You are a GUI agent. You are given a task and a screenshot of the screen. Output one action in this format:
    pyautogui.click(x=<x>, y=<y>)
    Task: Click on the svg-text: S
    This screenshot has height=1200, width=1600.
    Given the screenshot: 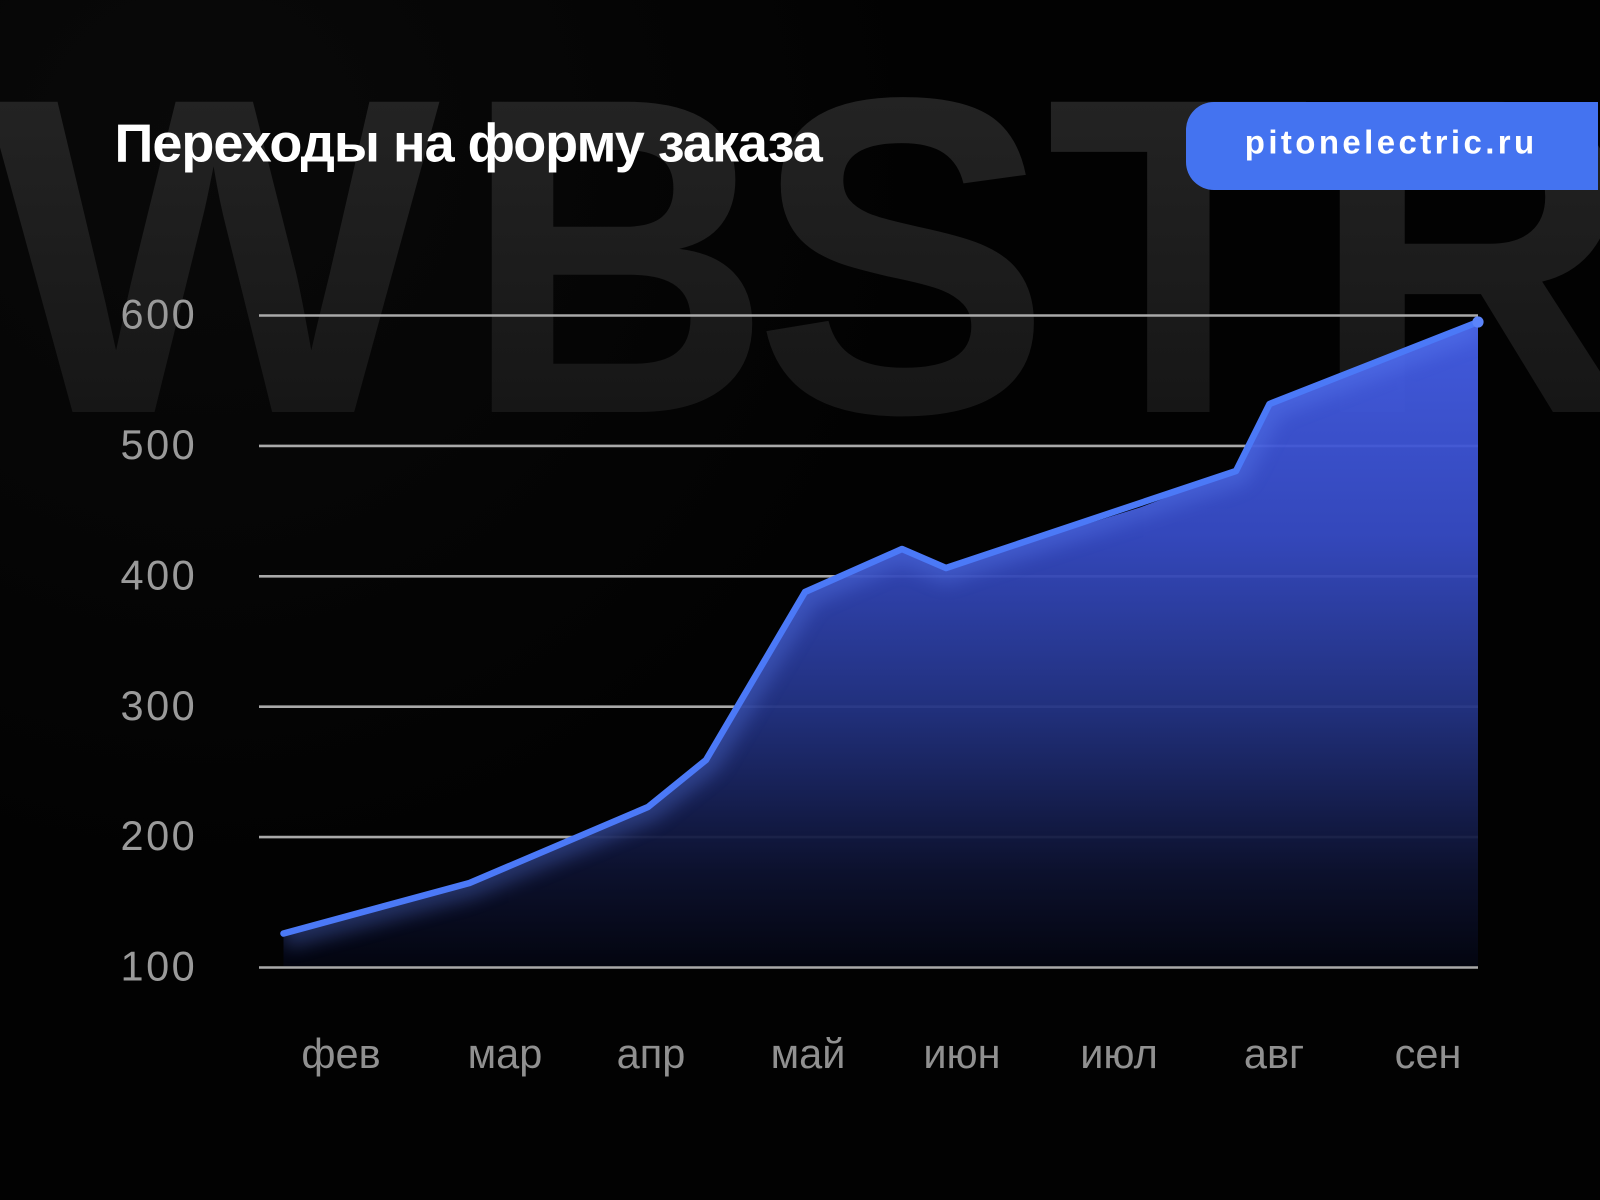 What is the action you would take?
    pyautogui.click(x=903, y=257)
    